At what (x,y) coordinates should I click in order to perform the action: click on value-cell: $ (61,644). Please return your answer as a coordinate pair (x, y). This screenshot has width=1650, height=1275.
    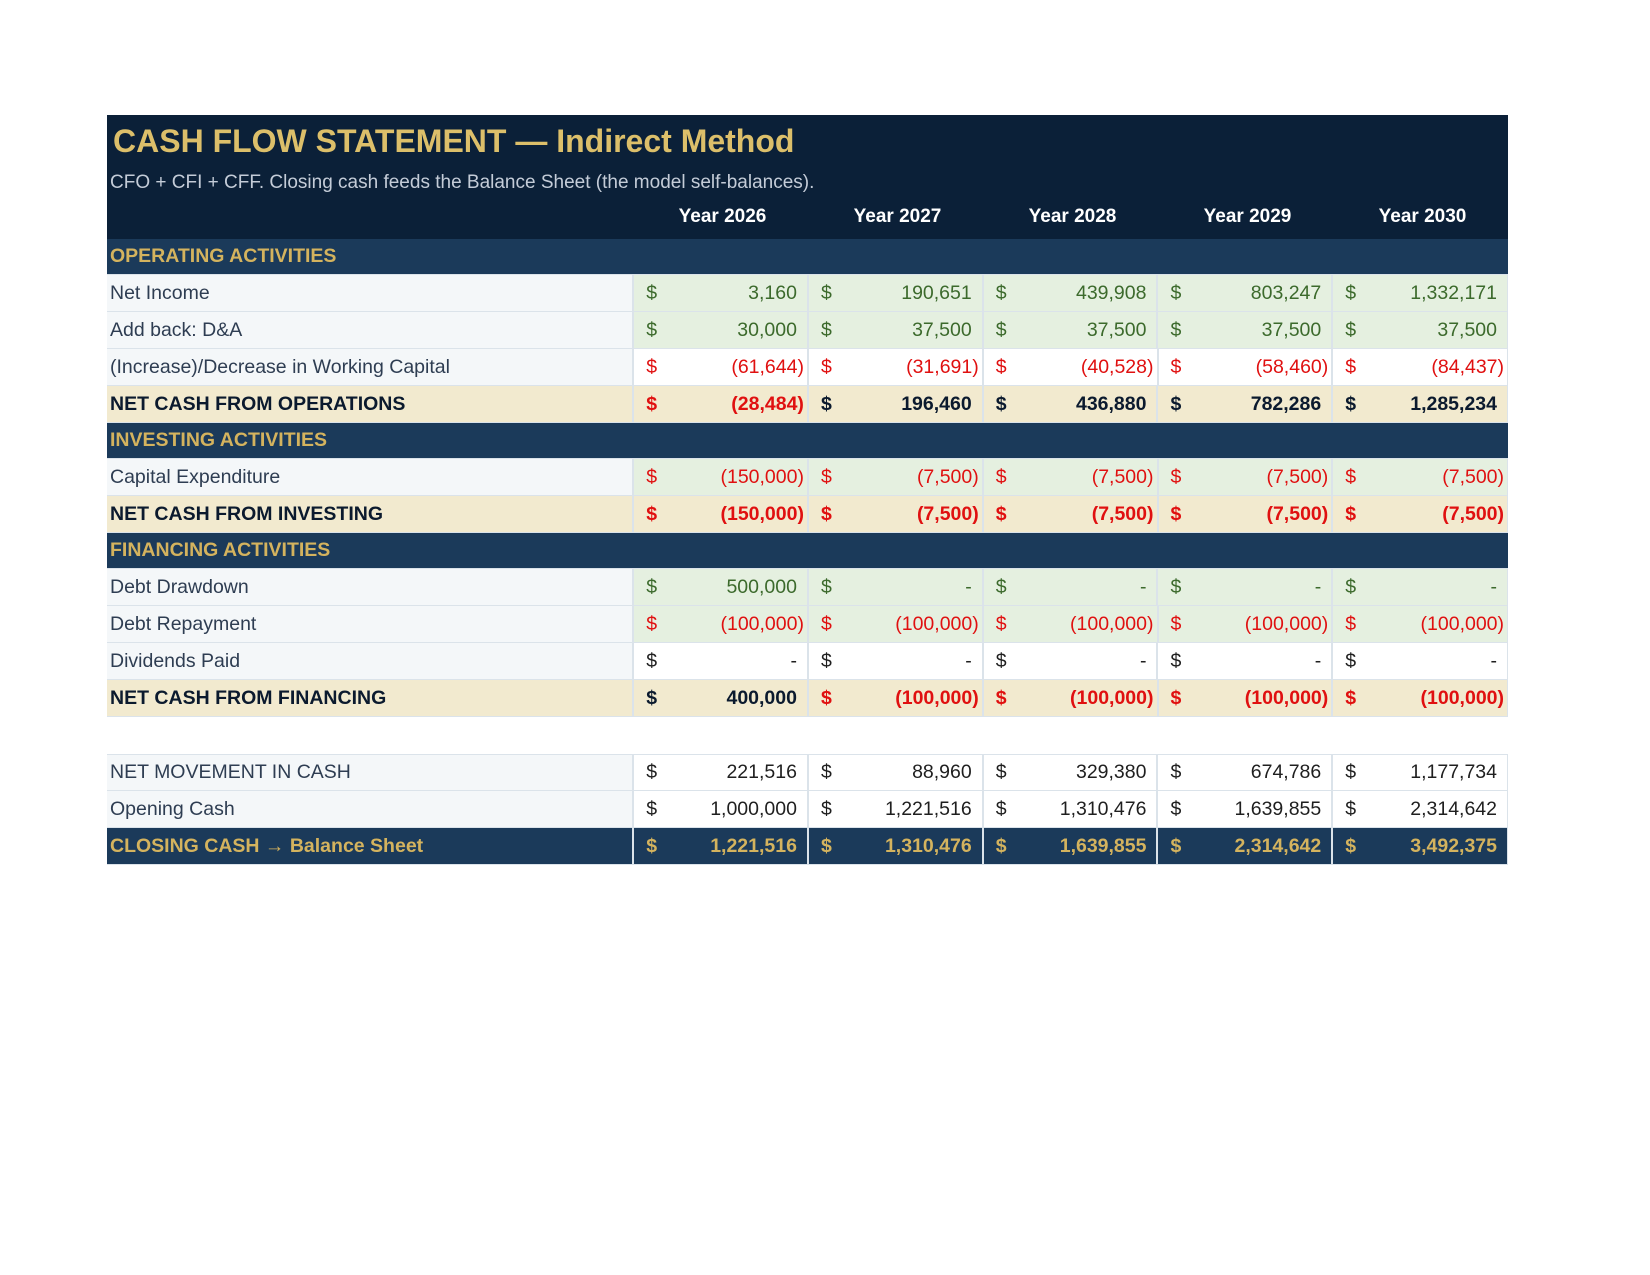
    Looking at the image, I should click on (721, 367).